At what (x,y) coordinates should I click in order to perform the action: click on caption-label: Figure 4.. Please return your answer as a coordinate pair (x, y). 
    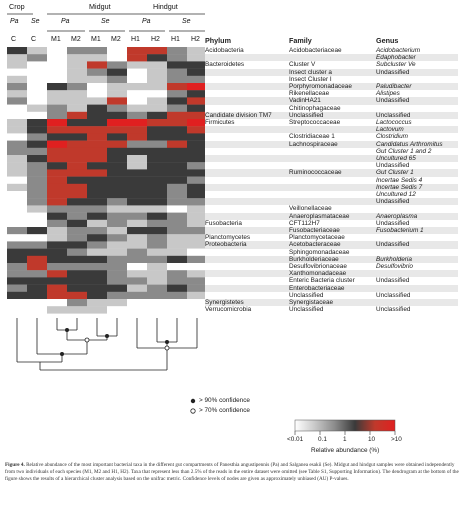
    Looking at the image, I should click on (15, 465).